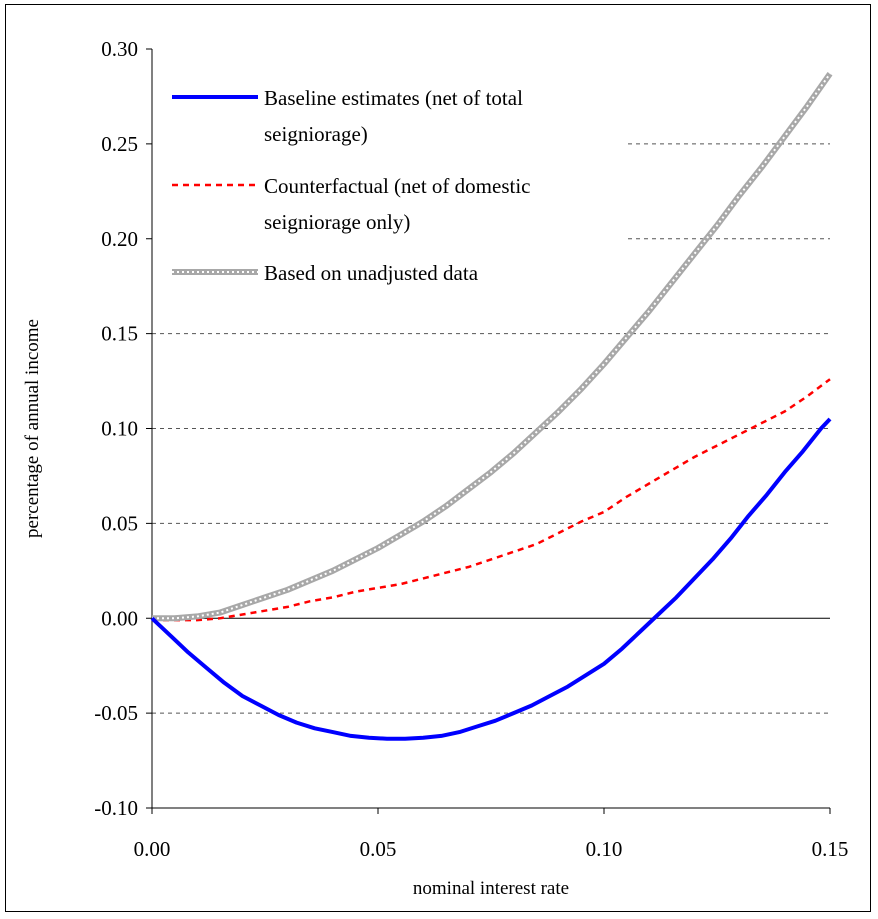 The height and width of the screenshot is (919, 878). What do you see at coordinates (830, 849) in the screenshot?
I see `x-tick-label: 0.15` at bounding box center [830, 849].